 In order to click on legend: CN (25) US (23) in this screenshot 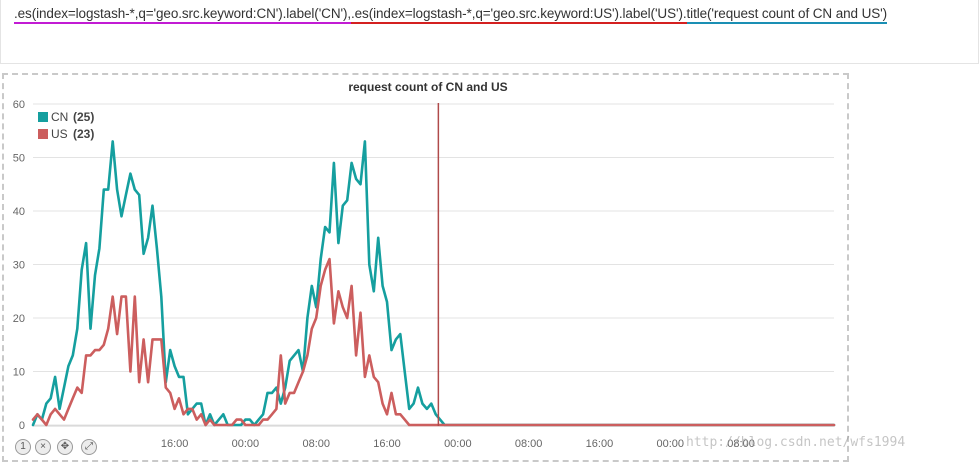, I will do `click(66, 125)`.